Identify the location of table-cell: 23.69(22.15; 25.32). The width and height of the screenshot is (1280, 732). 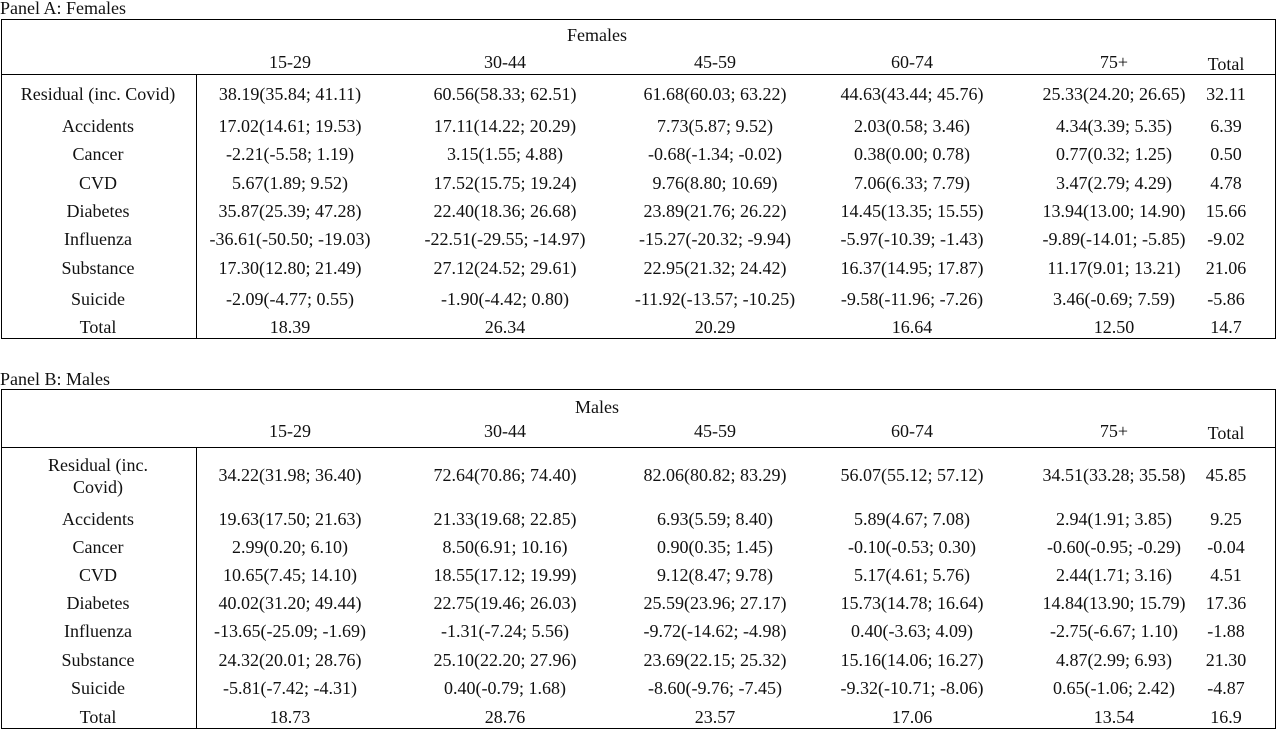
(715, 660).